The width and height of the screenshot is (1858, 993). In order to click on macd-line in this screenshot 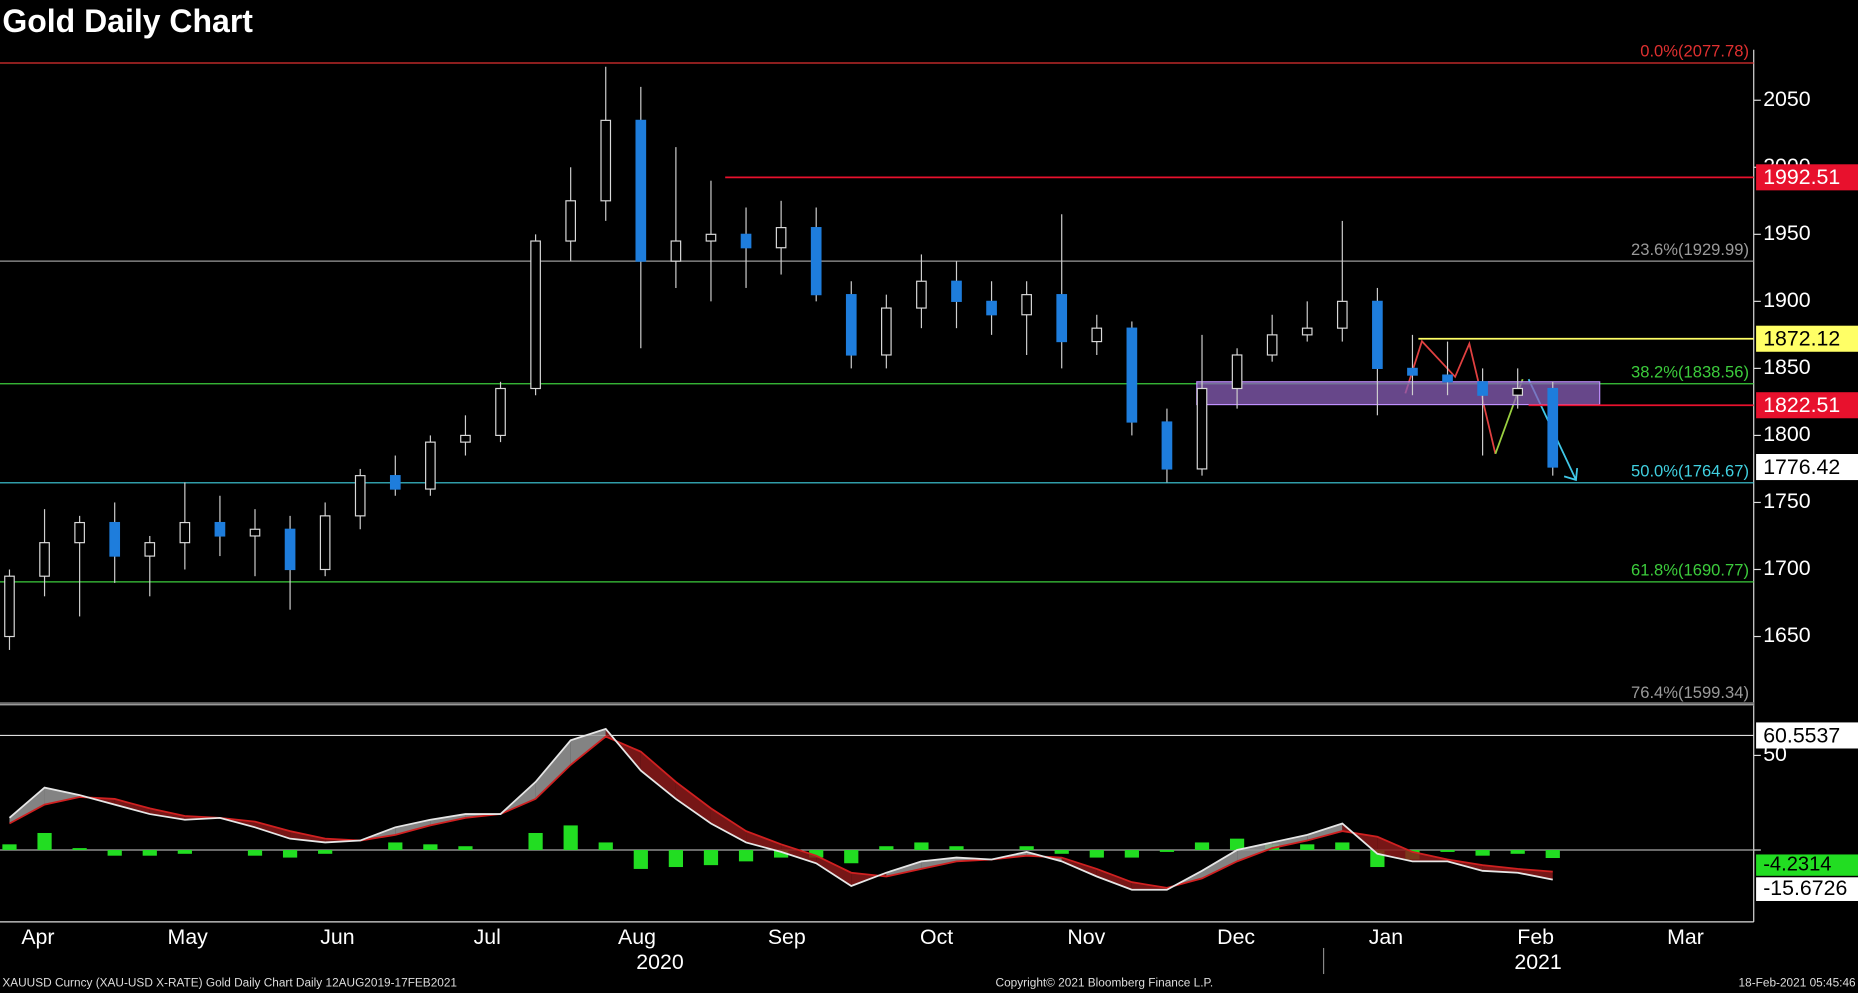, I will do `click(780, 809)`.